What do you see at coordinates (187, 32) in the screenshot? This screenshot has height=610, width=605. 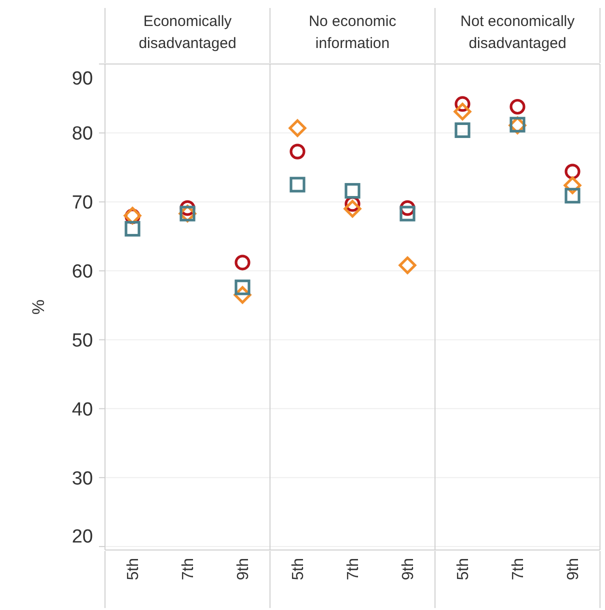 I see `chart-title: Economically disadvantaged` at bounding box center [187, 32].